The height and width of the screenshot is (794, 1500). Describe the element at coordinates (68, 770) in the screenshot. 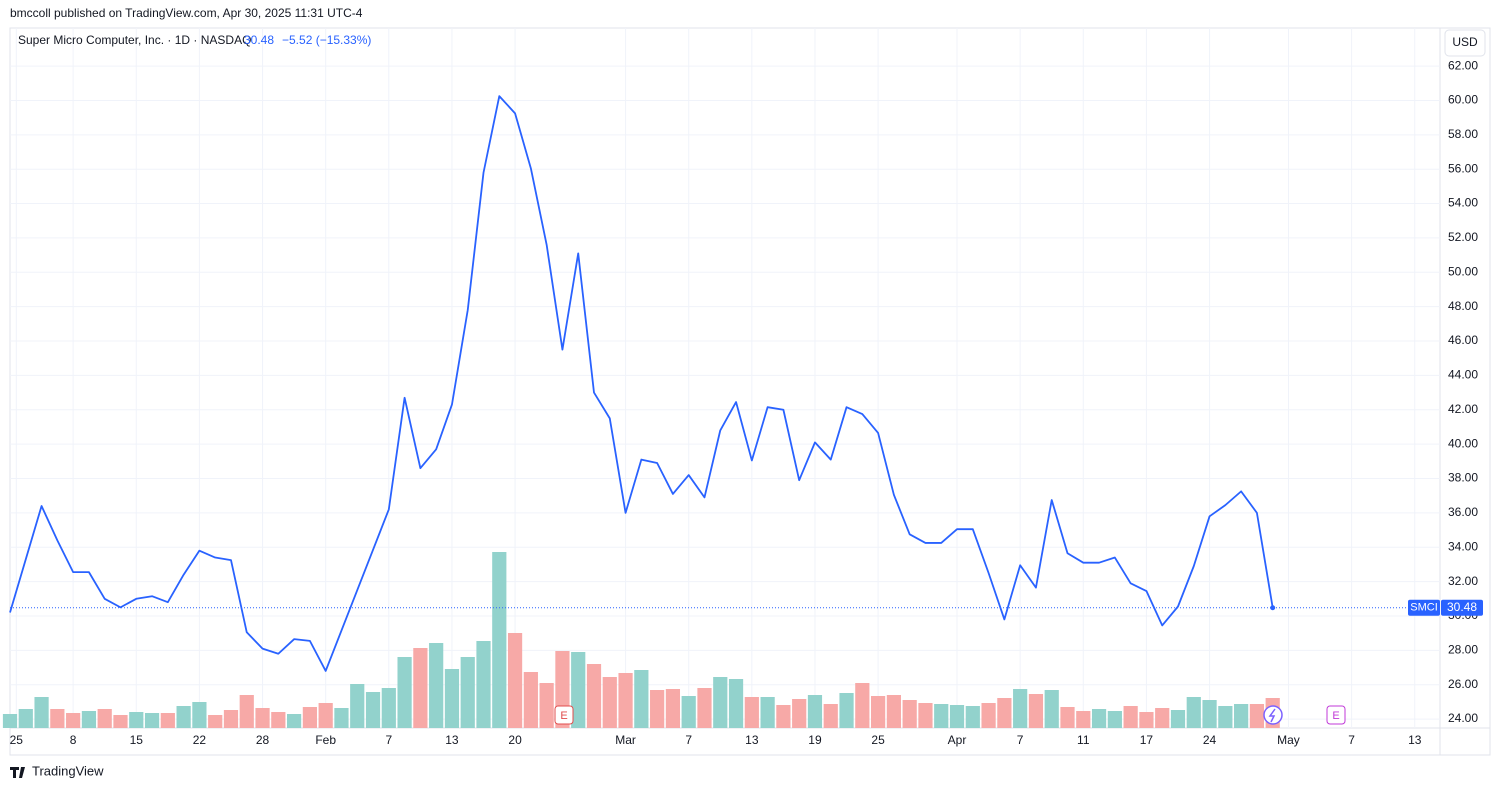

I see `footer-brand: TradingView` at that location.